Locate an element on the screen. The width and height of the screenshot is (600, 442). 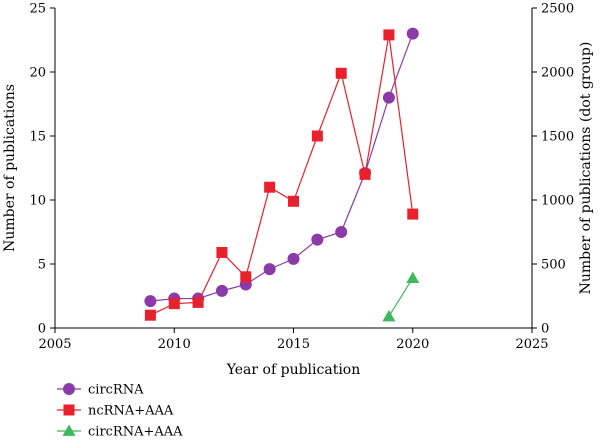
left-y-tick-label: 0 is located at coordinates (42, 329).